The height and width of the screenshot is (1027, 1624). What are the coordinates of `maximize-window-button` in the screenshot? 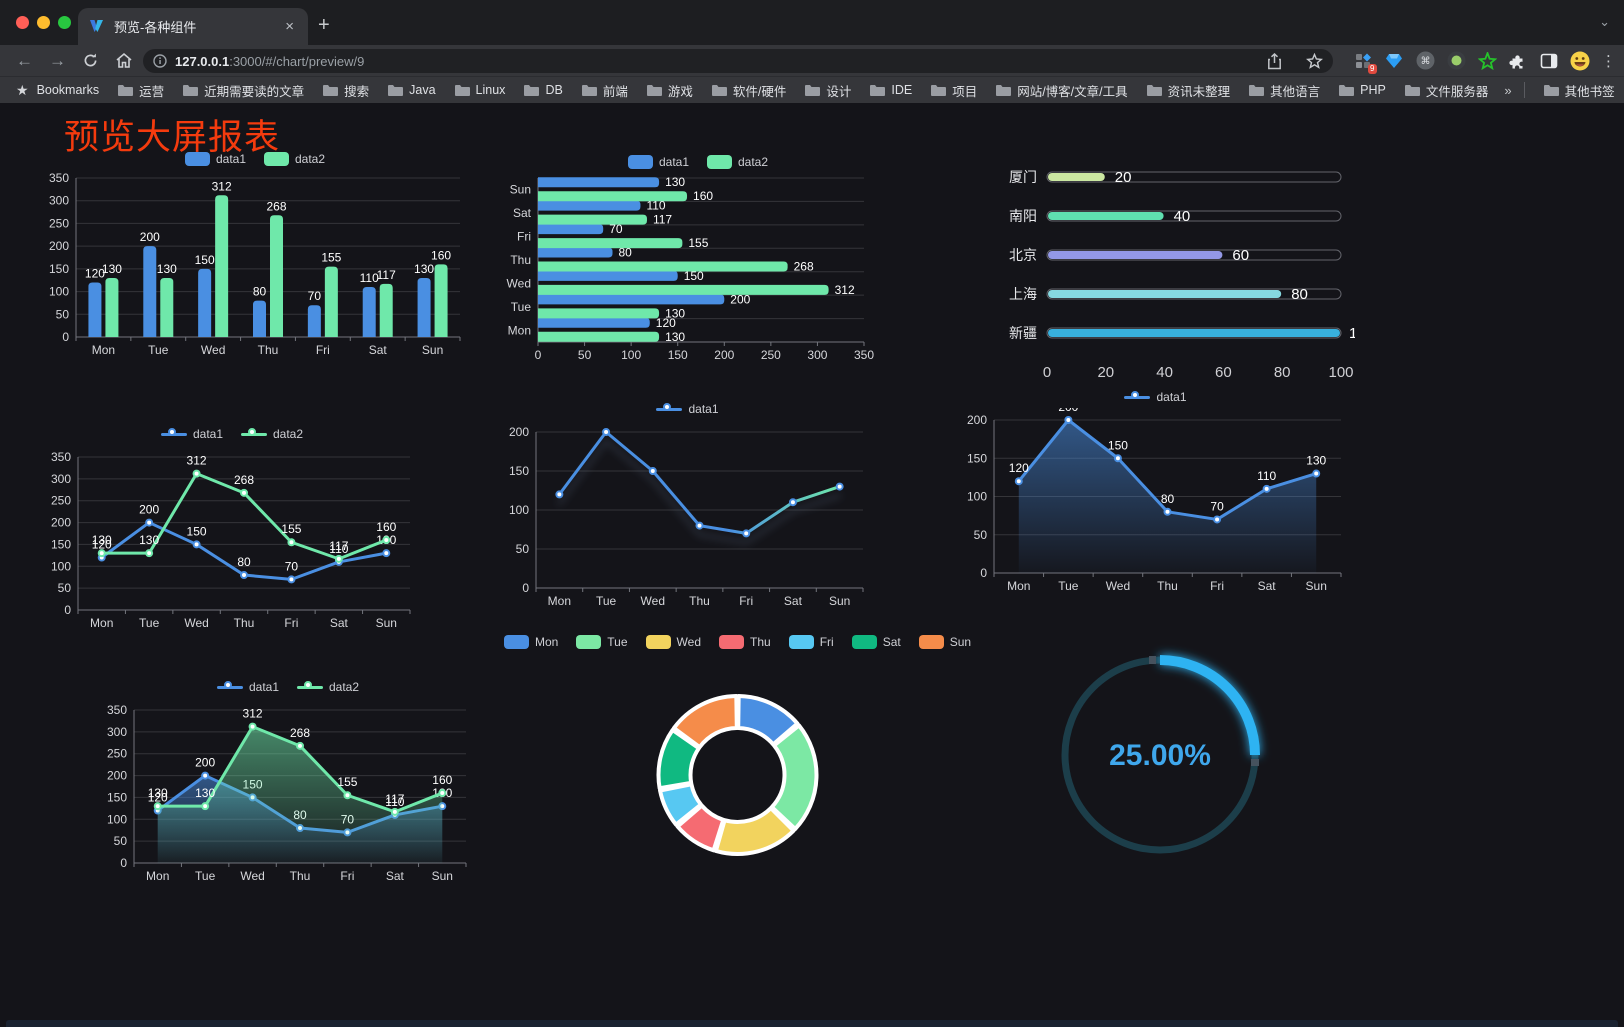 It's located at (64, 22).